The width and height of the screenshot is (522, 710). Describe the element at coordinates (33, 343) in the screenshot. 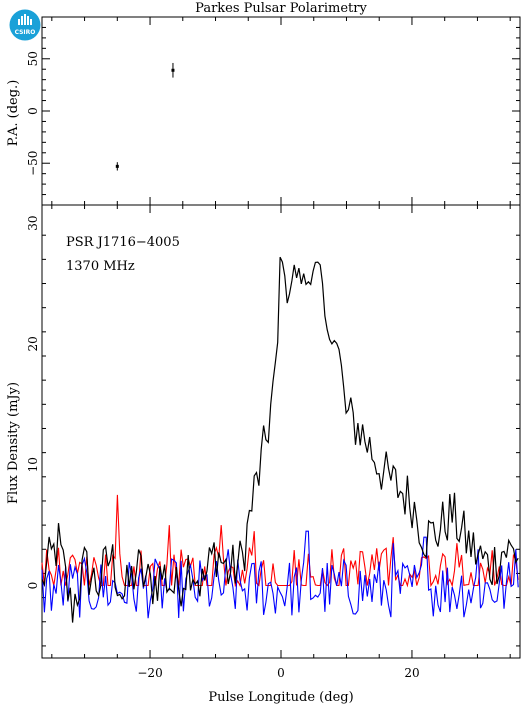

I see `flux-ytick-label: 20` at that location.